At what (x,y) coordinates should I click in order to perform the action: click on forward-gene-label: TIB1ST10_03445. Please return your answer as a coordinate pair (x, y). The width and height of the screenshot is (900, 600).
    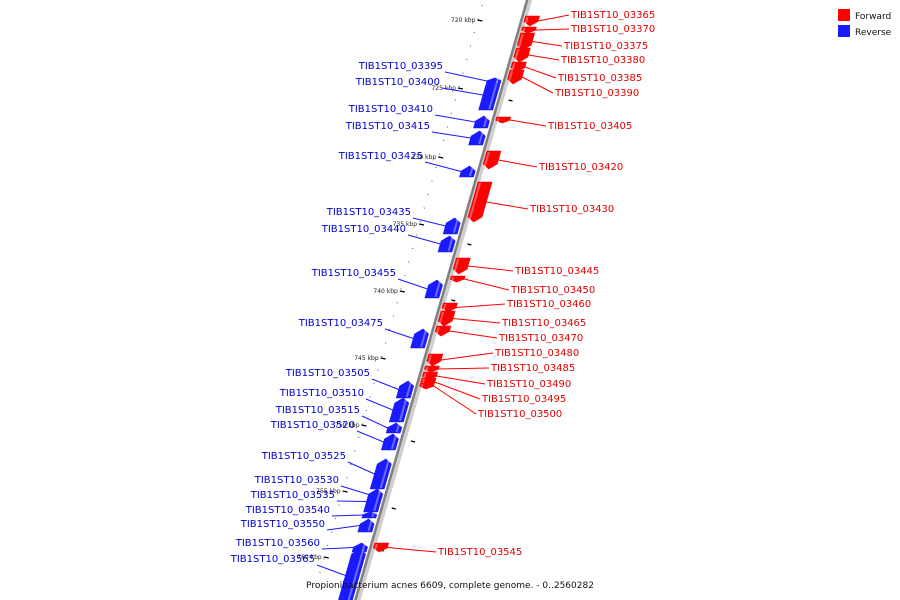
    Looking at the image, I should click on (556, 271).